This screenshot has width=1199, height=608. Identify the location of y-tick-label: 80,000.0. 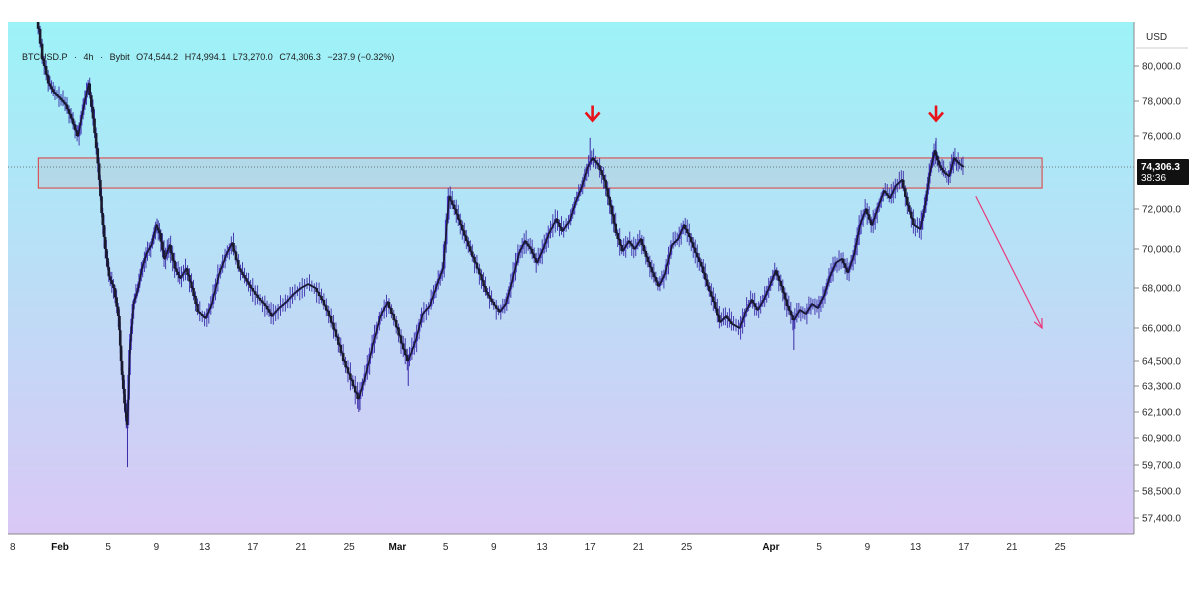
(1161, 67).